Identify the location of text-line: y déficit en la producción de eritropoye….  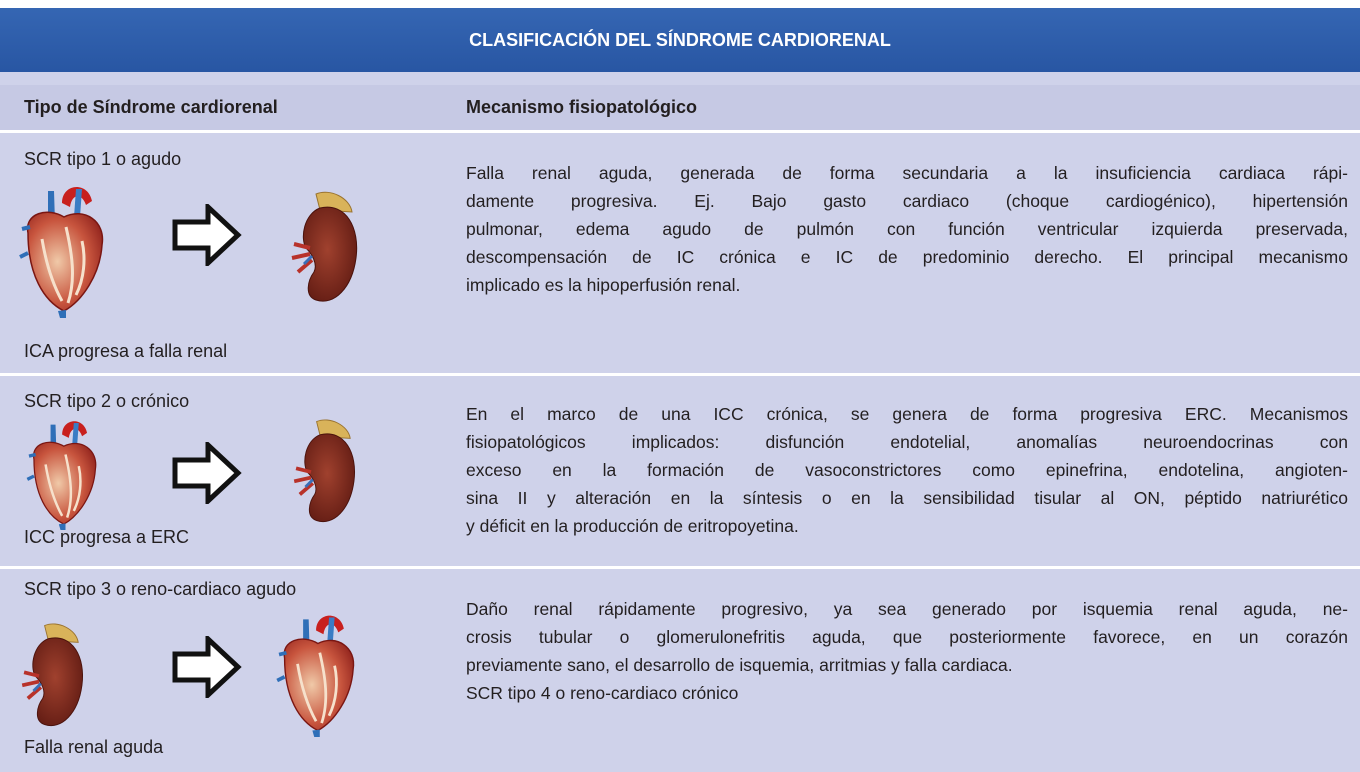
(632, 526).